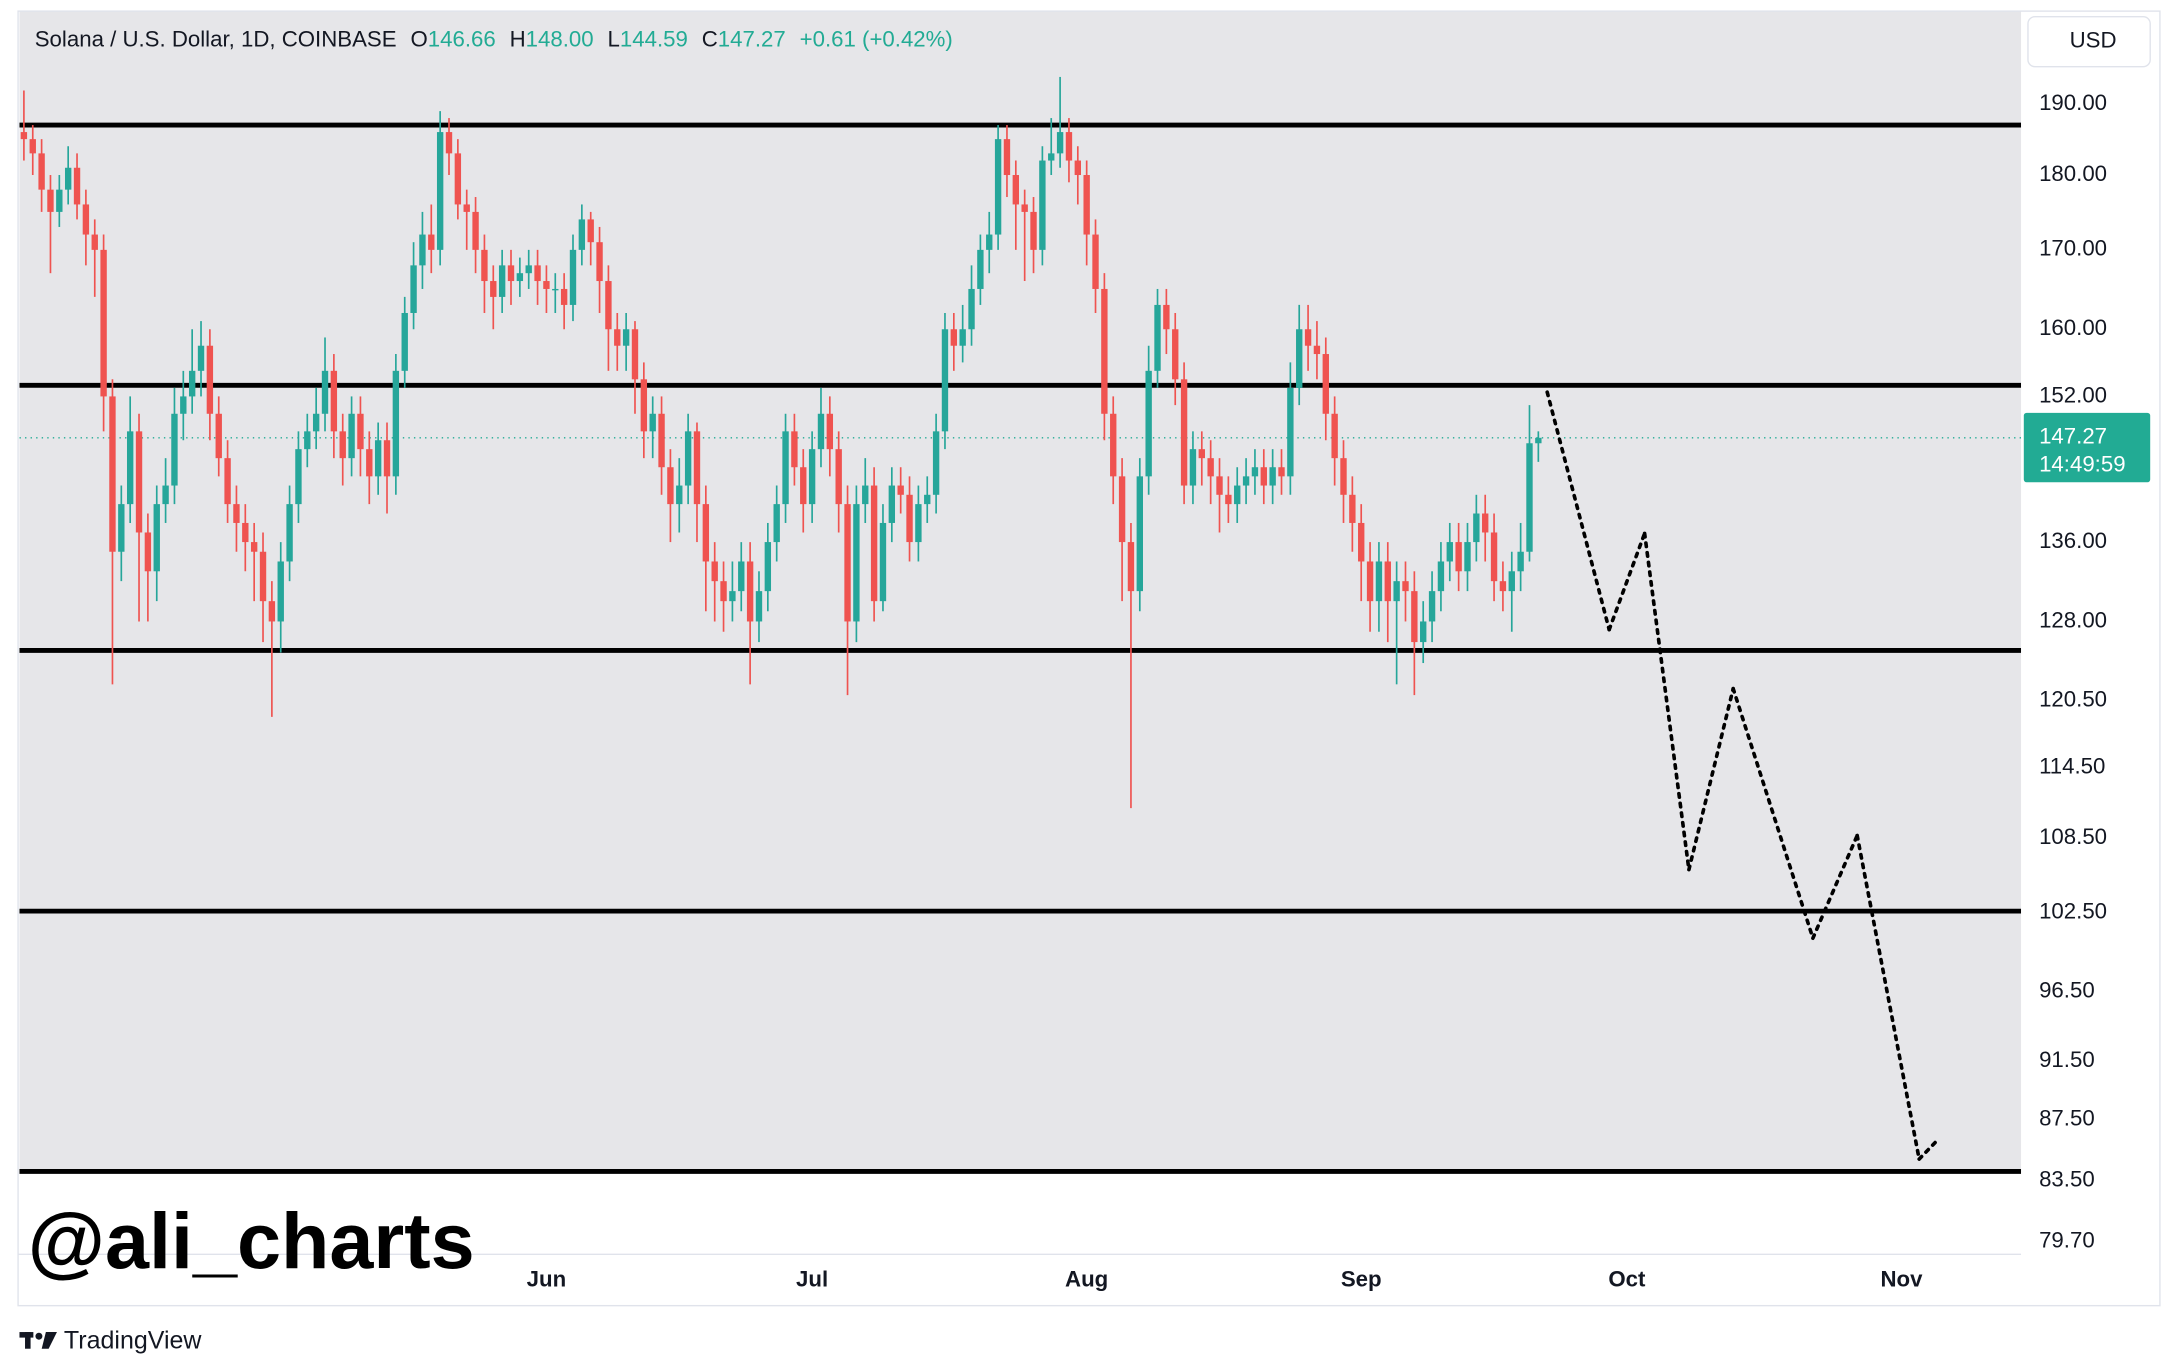  What do you see at coordinates (547, 1279) in the screenshot?
I see `x-tick-label: Jun` at bounding box center [547, 1279].